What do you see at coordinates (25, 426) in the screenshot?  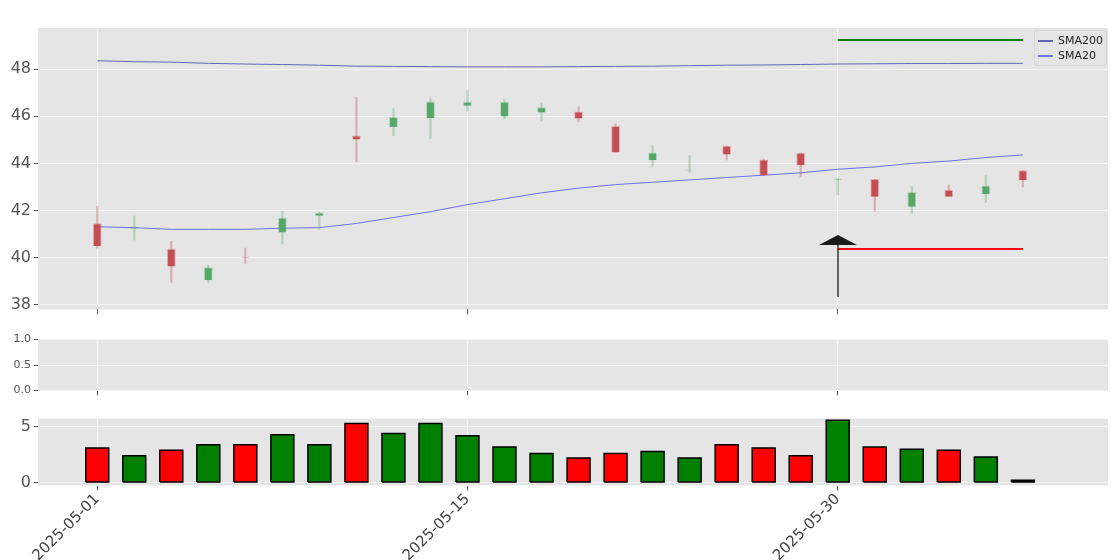 I see `y-tick-label: 5` at bounding box center [25, 426].